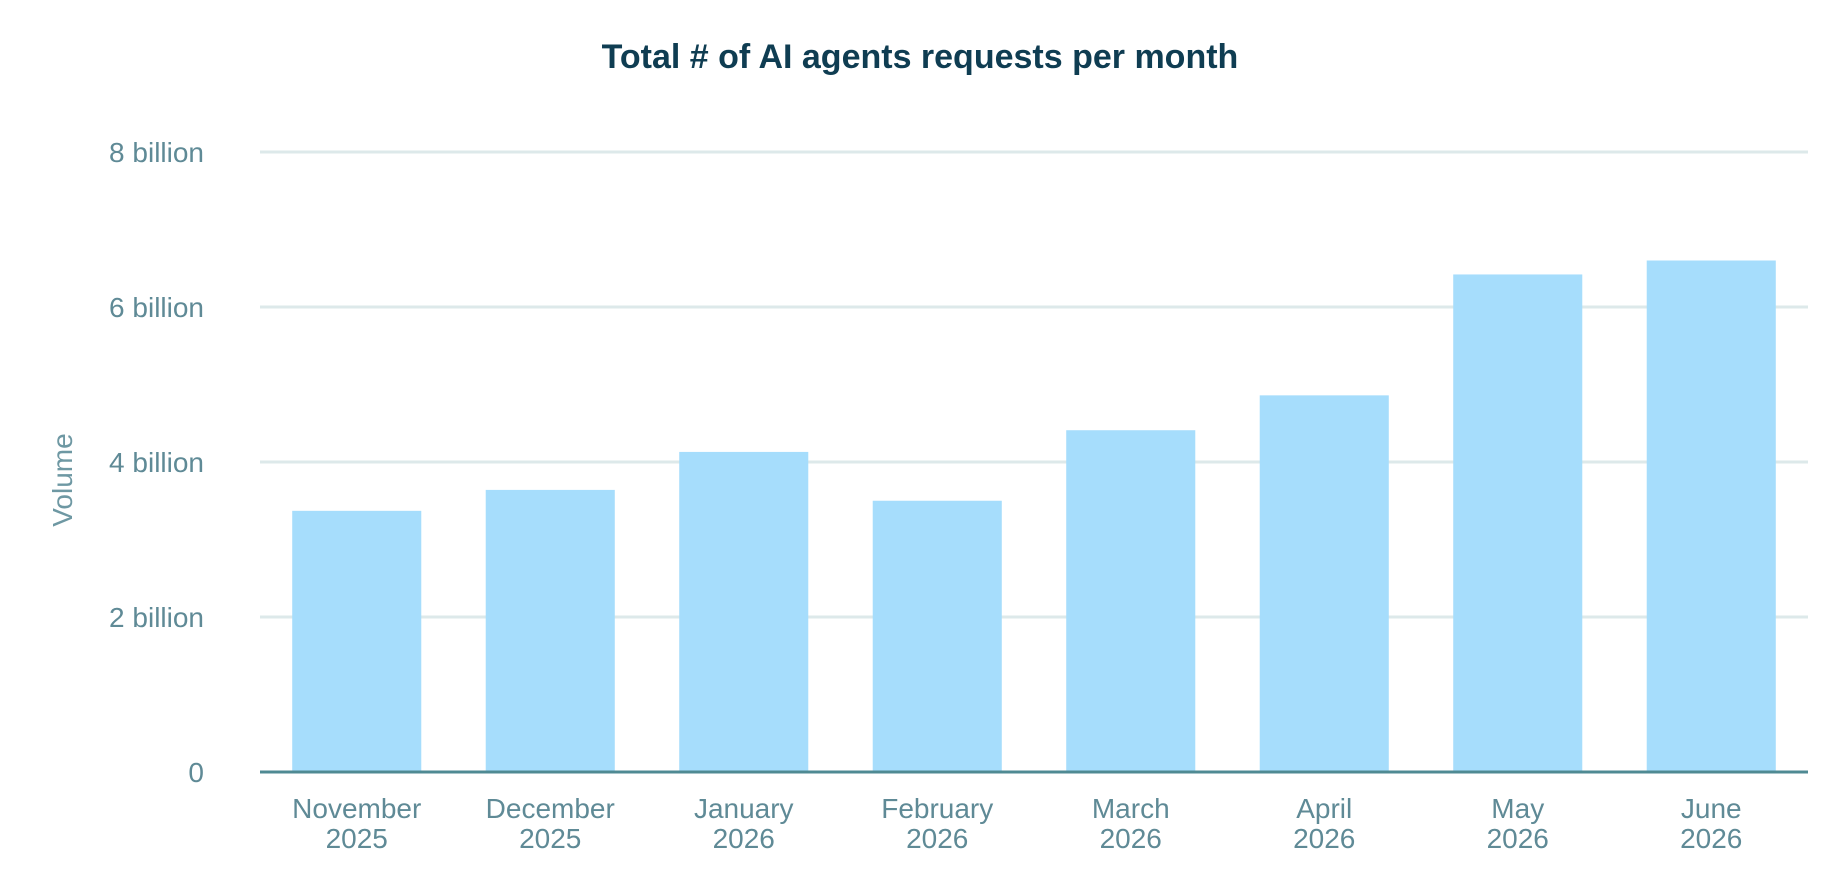  What do you see at coordinates (156, 617) in the screenshot?
I see `y-tick-label: 2 billion` at bounding box center [156, 617].